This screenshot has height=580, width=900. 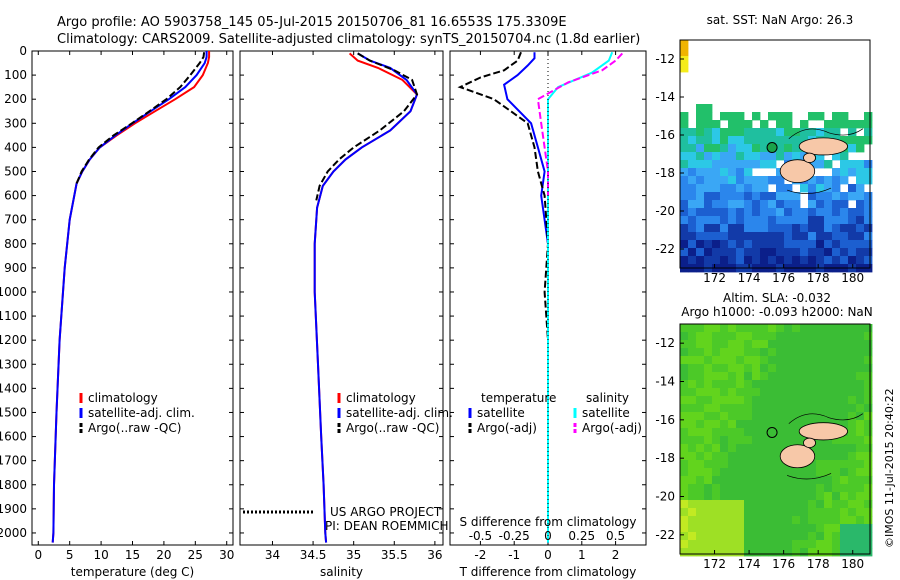 I want to click on sla-argo-marker, so click(x=772, y=432).